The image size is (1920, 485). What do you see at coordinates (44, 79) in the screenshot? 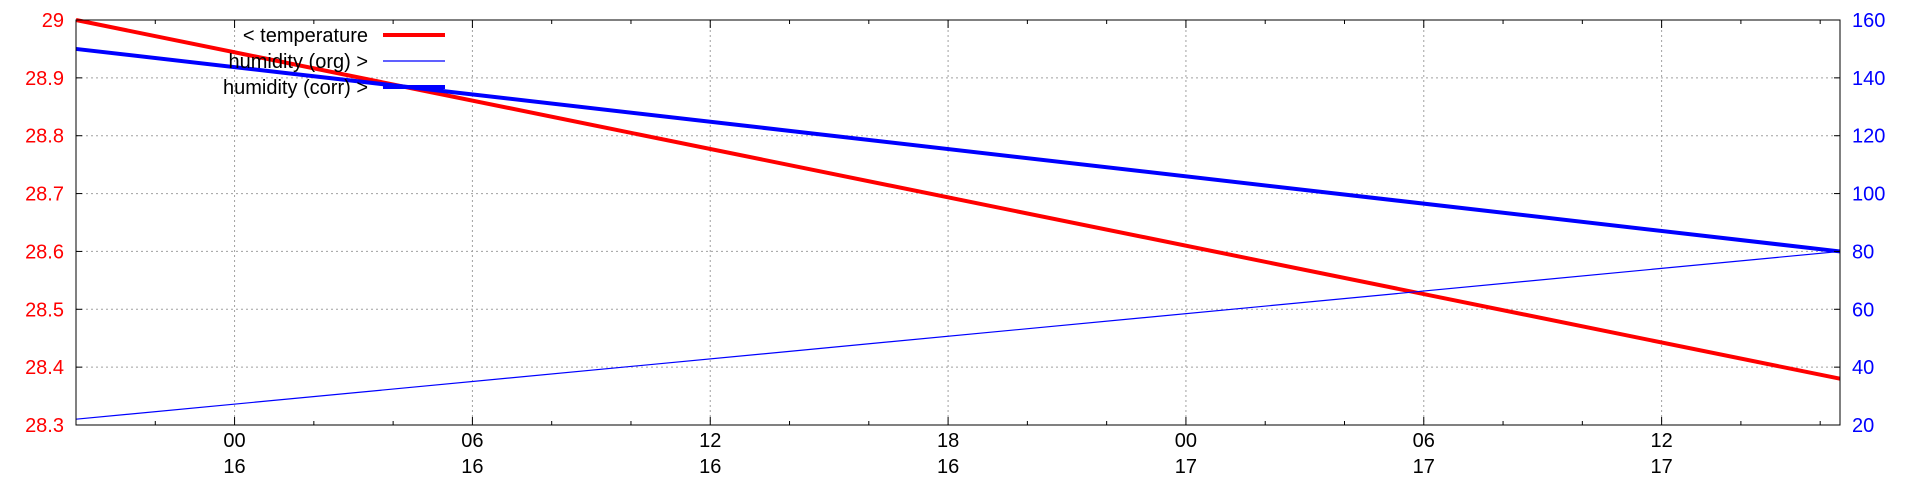
I see `y-left-tick-label: 28.9` at bounding box center [44, 79].